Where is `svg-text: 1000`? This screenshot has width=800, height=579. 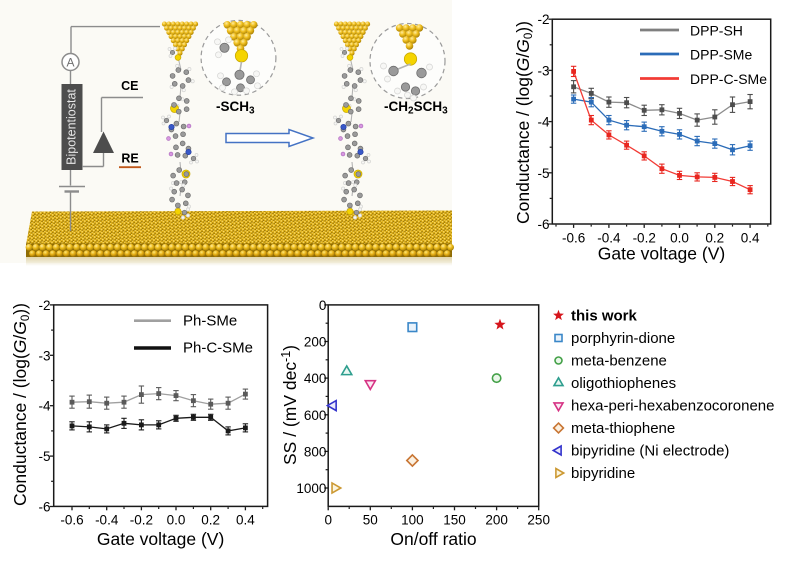
svg-text: 1000 is located at coordinates (311, 488).